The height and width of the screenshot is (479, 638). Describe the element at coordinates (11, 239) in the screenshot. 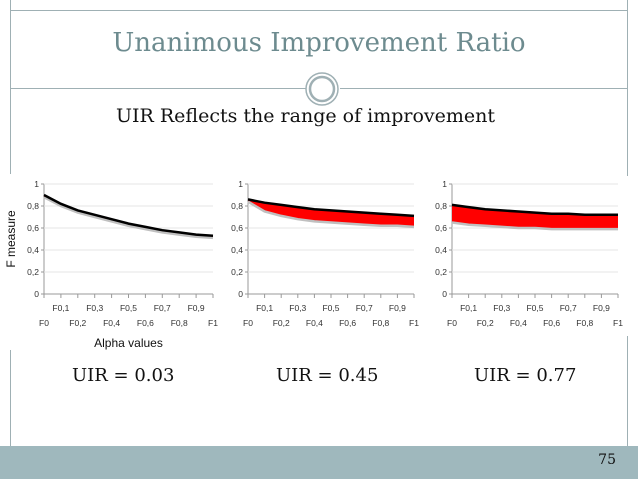

I see `y-axis-title: F measure` at that location.